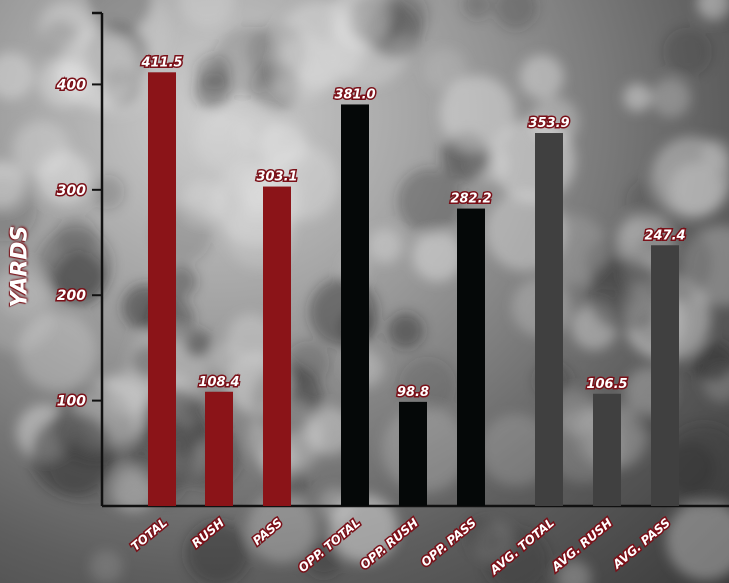 The image size is (729, 583). What do you see at coordinates (71, 296) in the screenshot?
I see `y-tick-label: 200` at bounding box center [71, 296].